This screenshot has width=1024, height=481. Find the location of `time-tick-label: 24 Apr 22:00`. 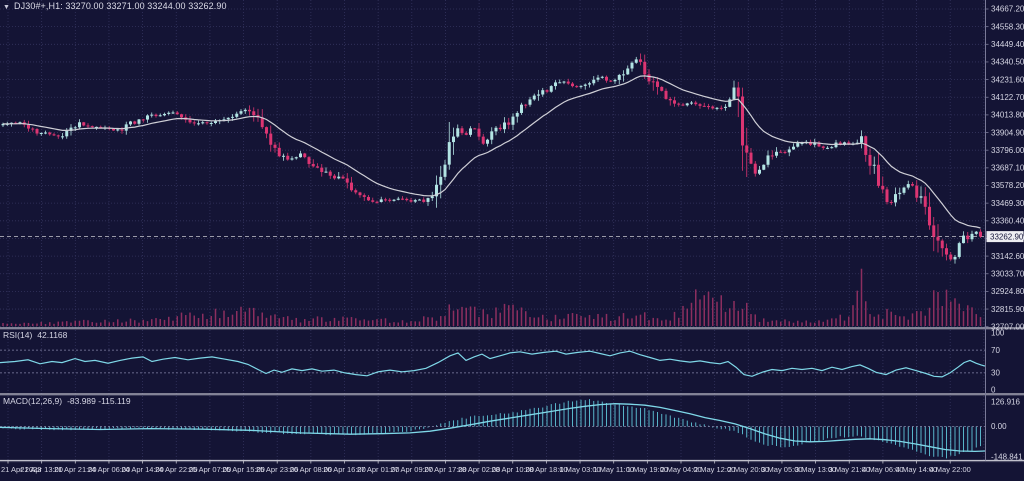

time-tick-label: 24 Apr 22:00 is located at coordinates (176, 469).